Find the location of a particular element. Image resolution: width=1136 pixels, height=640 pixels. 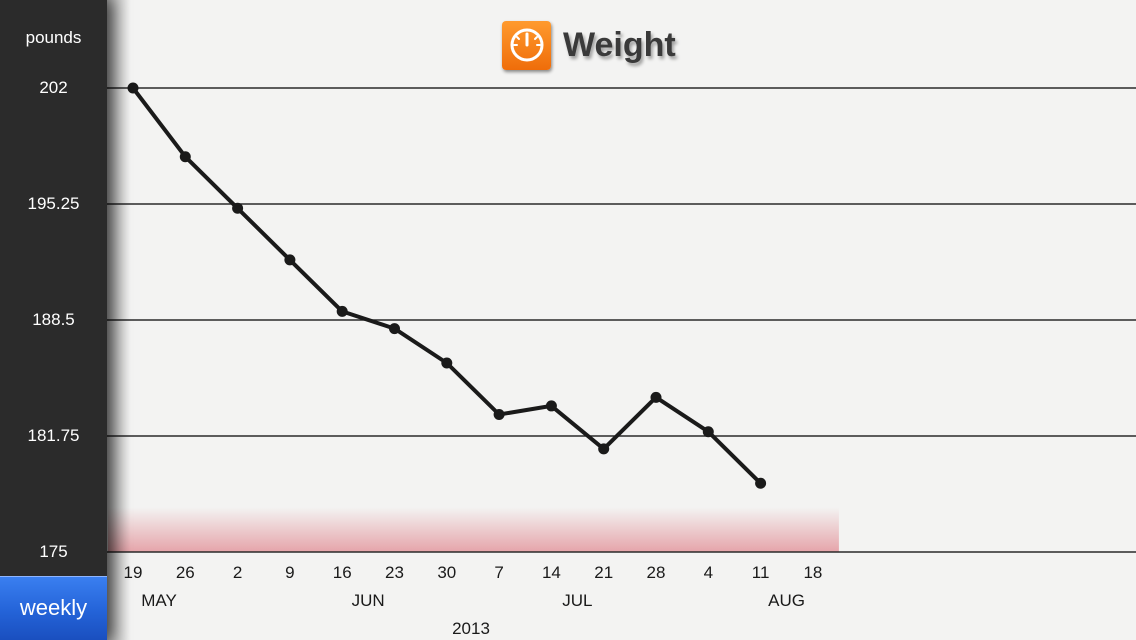

x-tick-label: 21 is located at coordinates (603, 572).